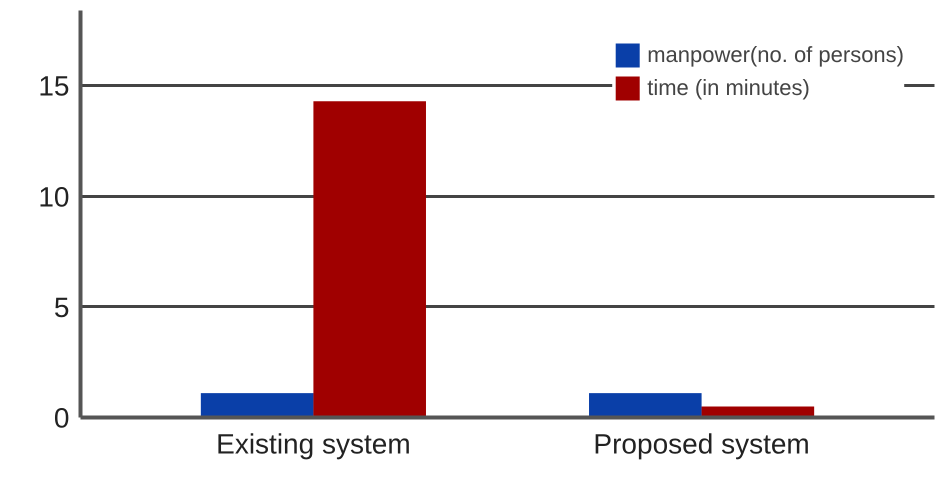 The image size is (944, 487). What do you see at coordinates (701, 444) in the screenshot?
I see `x-tick-label: Proposed system` at bounding box center [701, 444].